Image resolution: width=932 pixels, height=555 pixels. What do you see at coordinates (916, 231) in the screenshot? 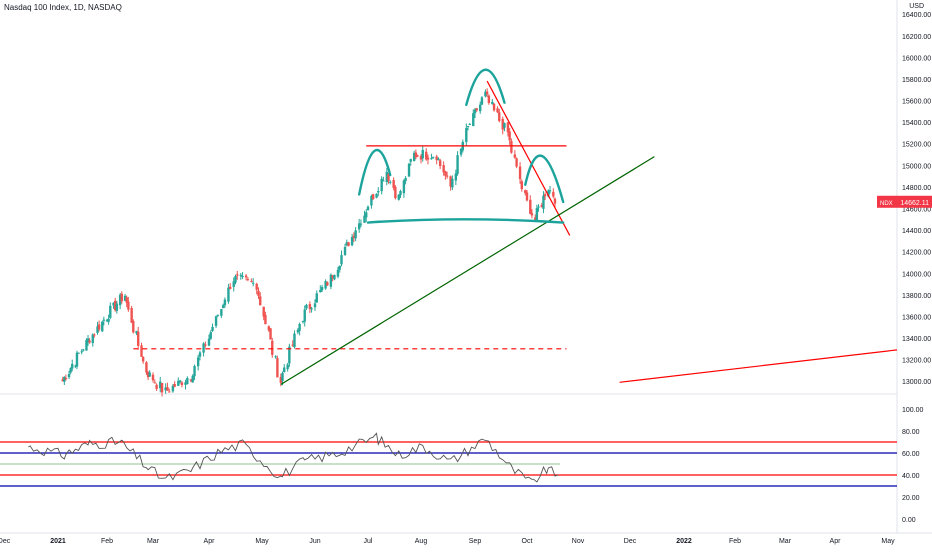
I see `price-tick-label: 14400.00` at bounding box center [916, 231].